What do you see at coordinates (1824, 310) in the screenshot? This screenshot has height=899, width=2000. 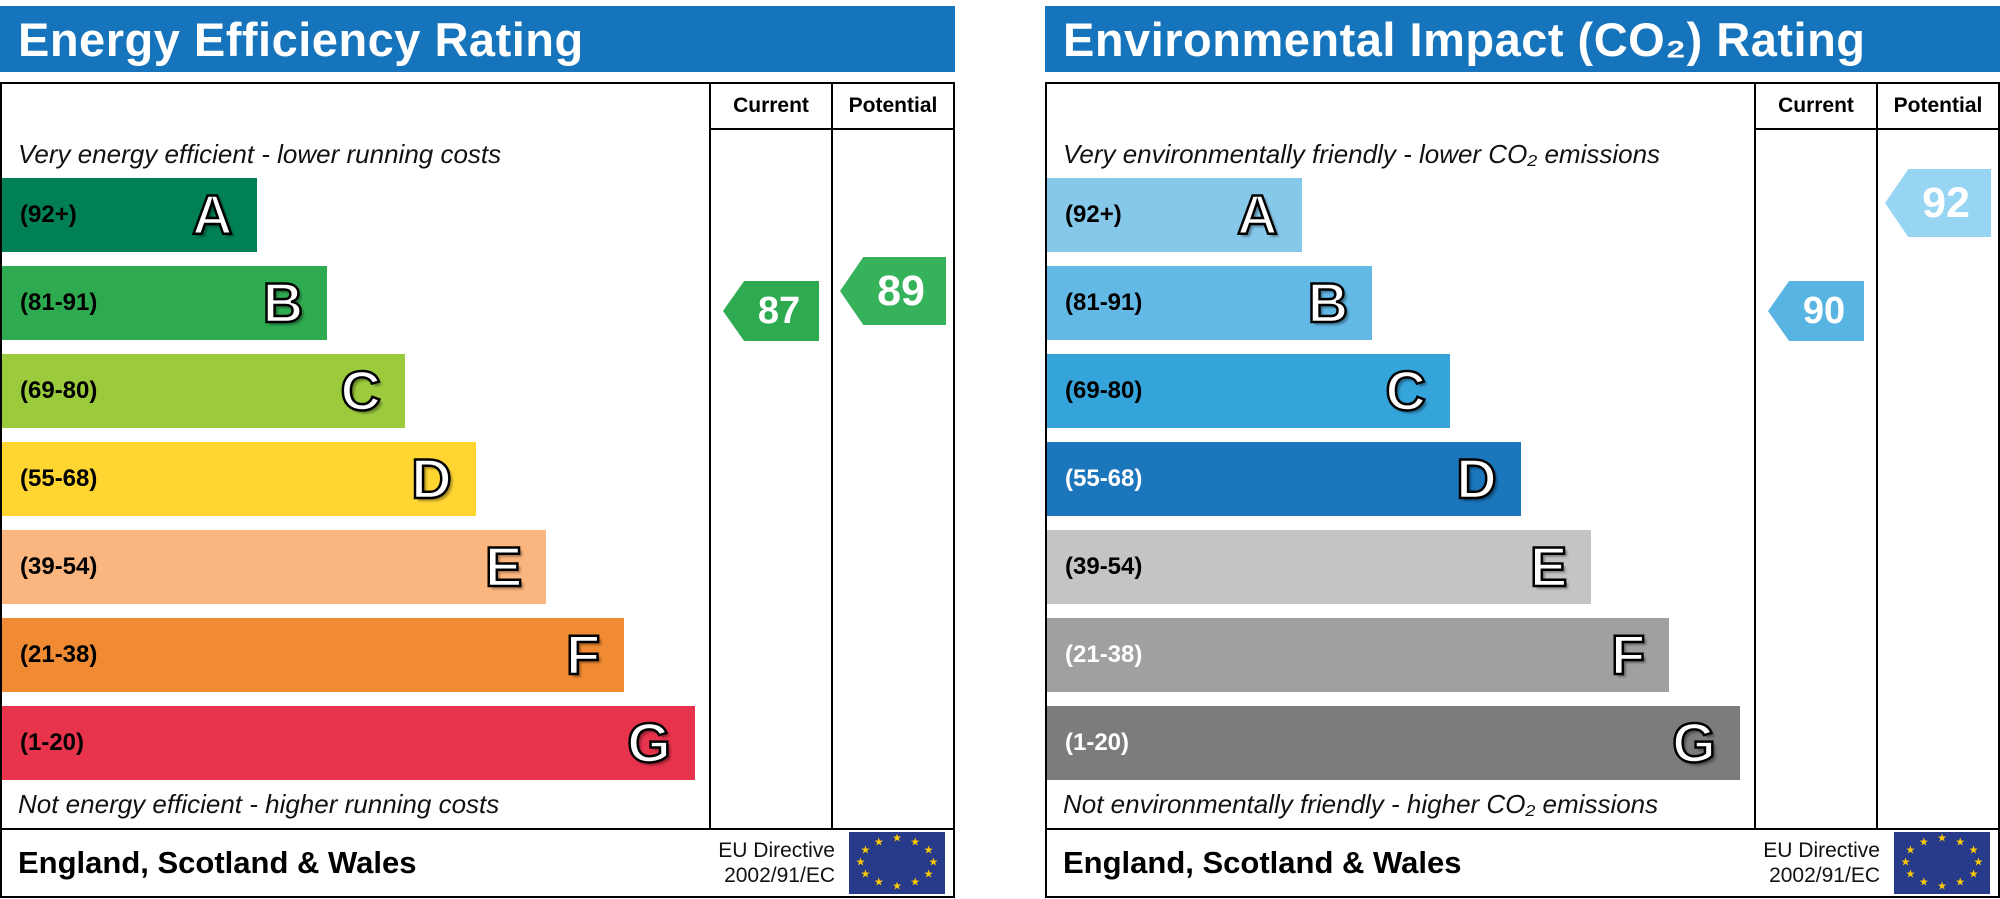 I see `current-rating-value: 90` at bounding box center [1824, 310].